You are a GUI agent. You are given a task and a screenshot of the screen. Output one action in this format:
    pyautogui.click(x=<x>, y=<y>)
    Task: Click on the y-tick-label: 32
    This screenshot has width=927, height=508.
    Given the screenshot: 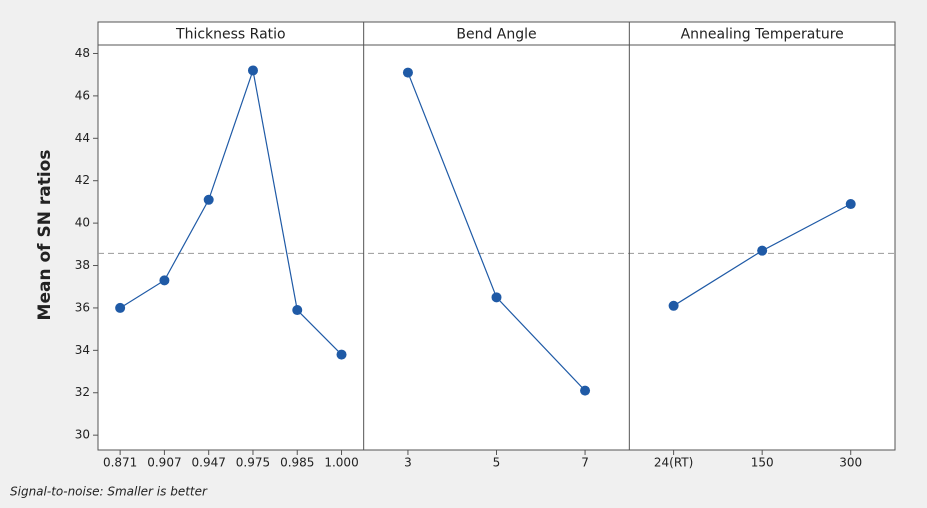 What is the action you would take?
    pyautogui.click(x=82, y=392)
    